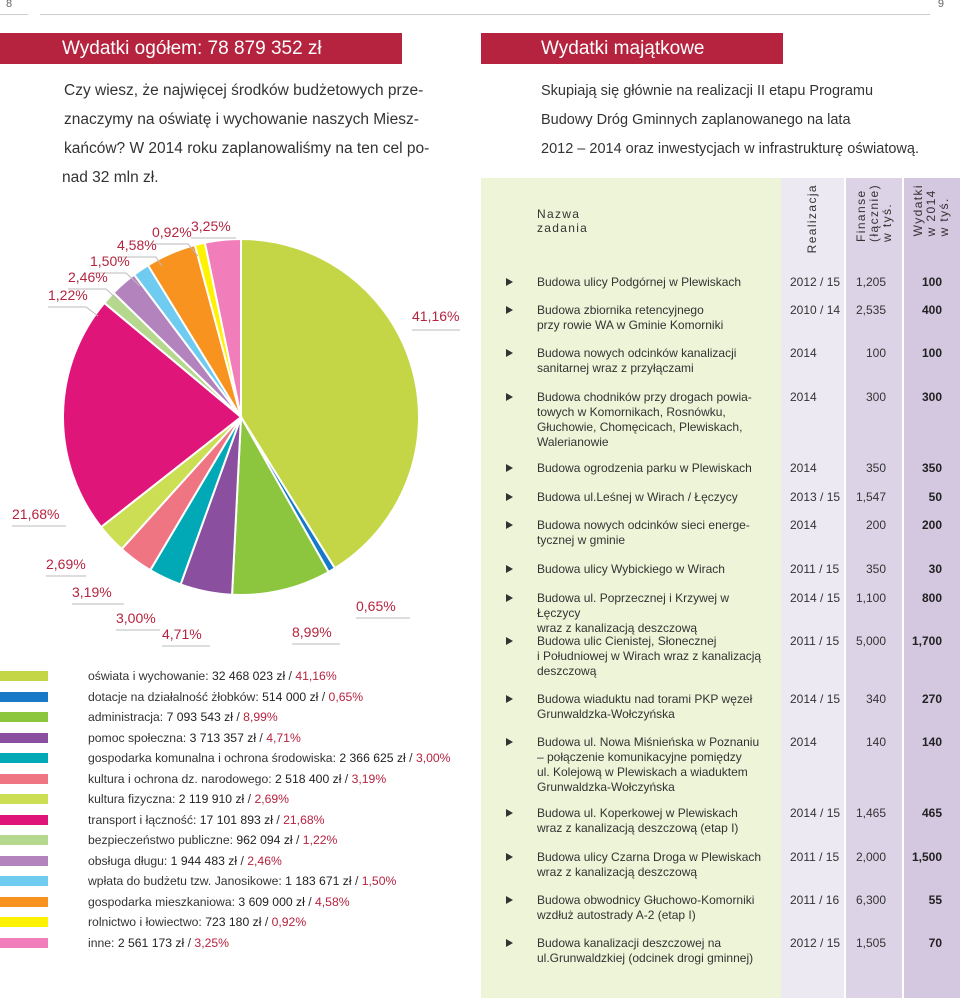 This screenshot has width=960, height=998. What do you see at coordinates (320, 840) in the screenshot?
I see `legend-percent: 1,22%` at bounding box center [320, 840].